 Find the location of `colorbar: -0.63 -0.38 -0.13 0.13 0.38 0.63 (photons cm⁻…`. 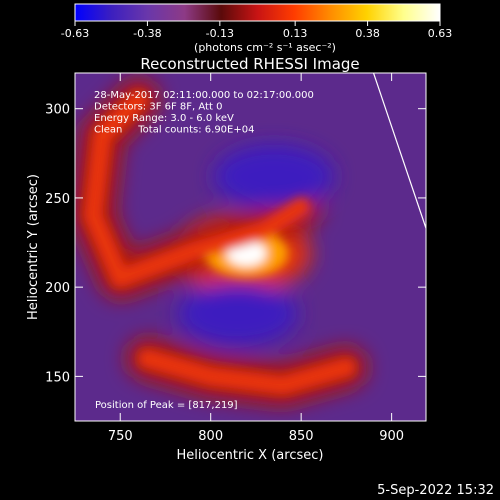

colorbar: -0.63 -0.38 -0.13 0.13 0.38 0.63 (photons cm⁻… is located at coordinates (256, 28).